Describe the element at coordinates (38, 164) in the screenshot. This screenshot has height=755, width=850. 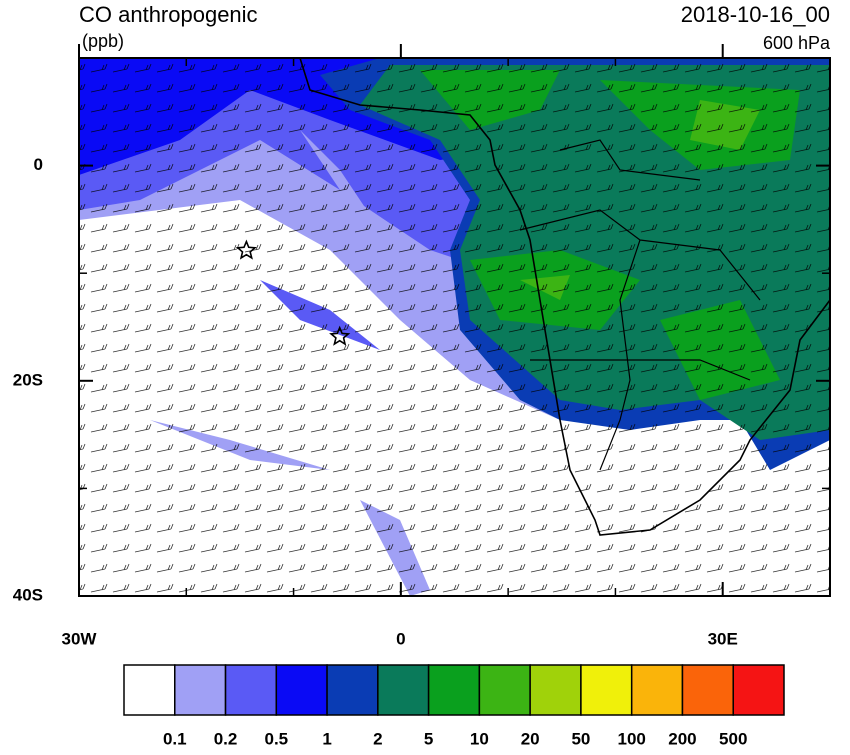
I see `y-tick-label: 0` at that location.